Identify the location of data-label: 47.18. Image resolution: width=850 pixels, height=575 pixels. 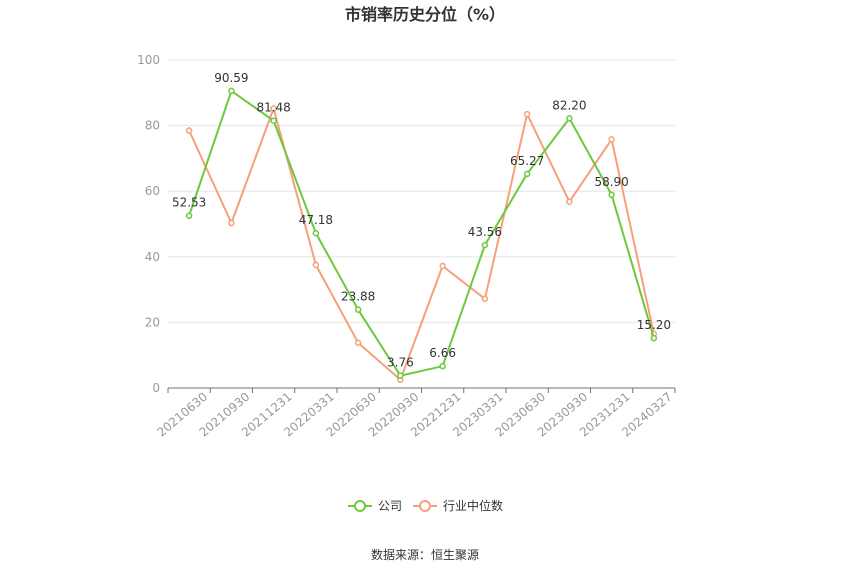
(316, 220).